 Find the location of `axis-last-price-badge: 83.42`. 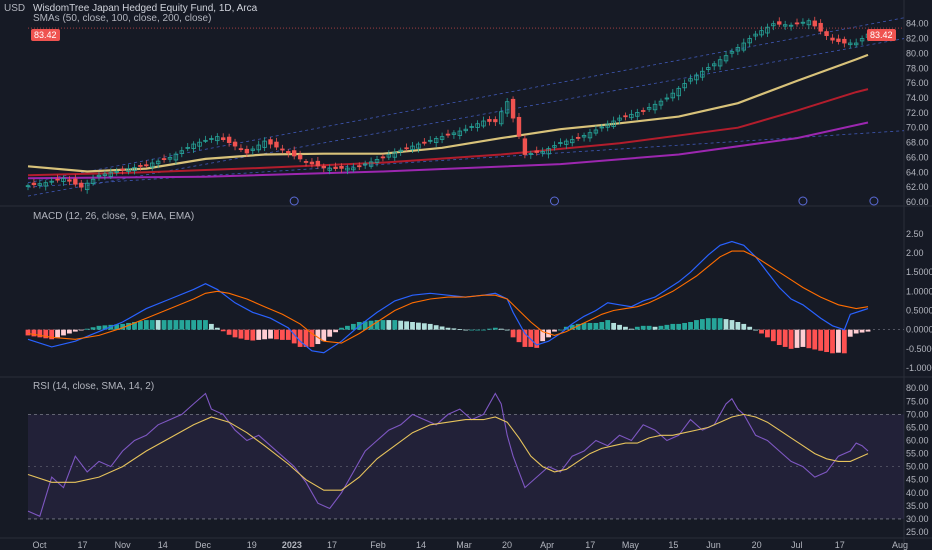

axis-last-price-badge: 83.42 is located at coordinates (881, 35).